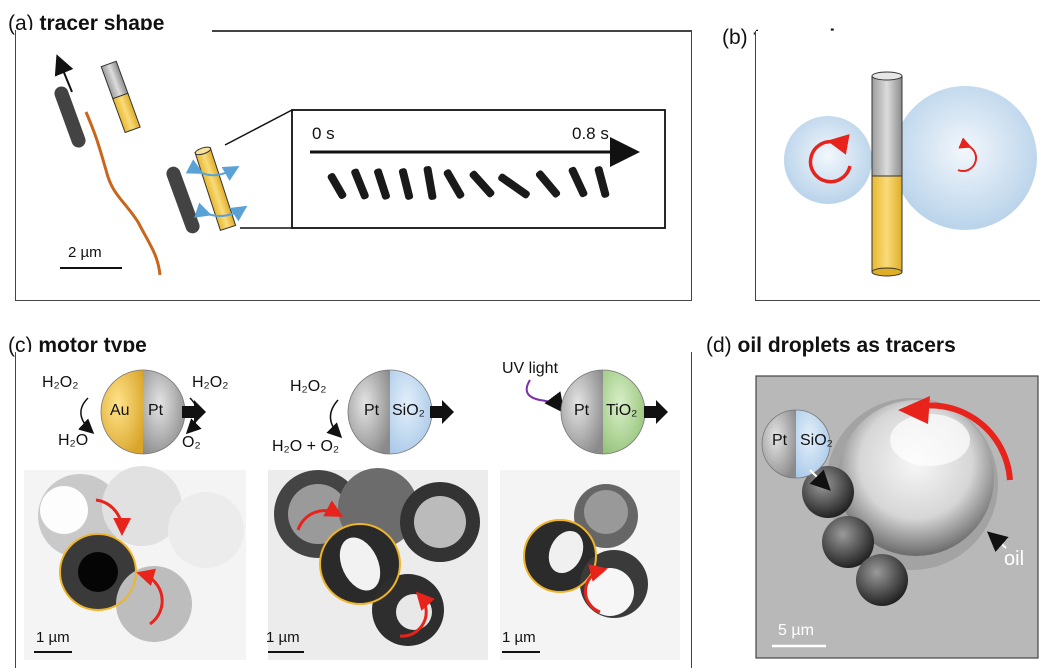  Describe the element at coordinates (194, 412) in the screenshot. I see `motor1-propulsion-arrow` at that location.